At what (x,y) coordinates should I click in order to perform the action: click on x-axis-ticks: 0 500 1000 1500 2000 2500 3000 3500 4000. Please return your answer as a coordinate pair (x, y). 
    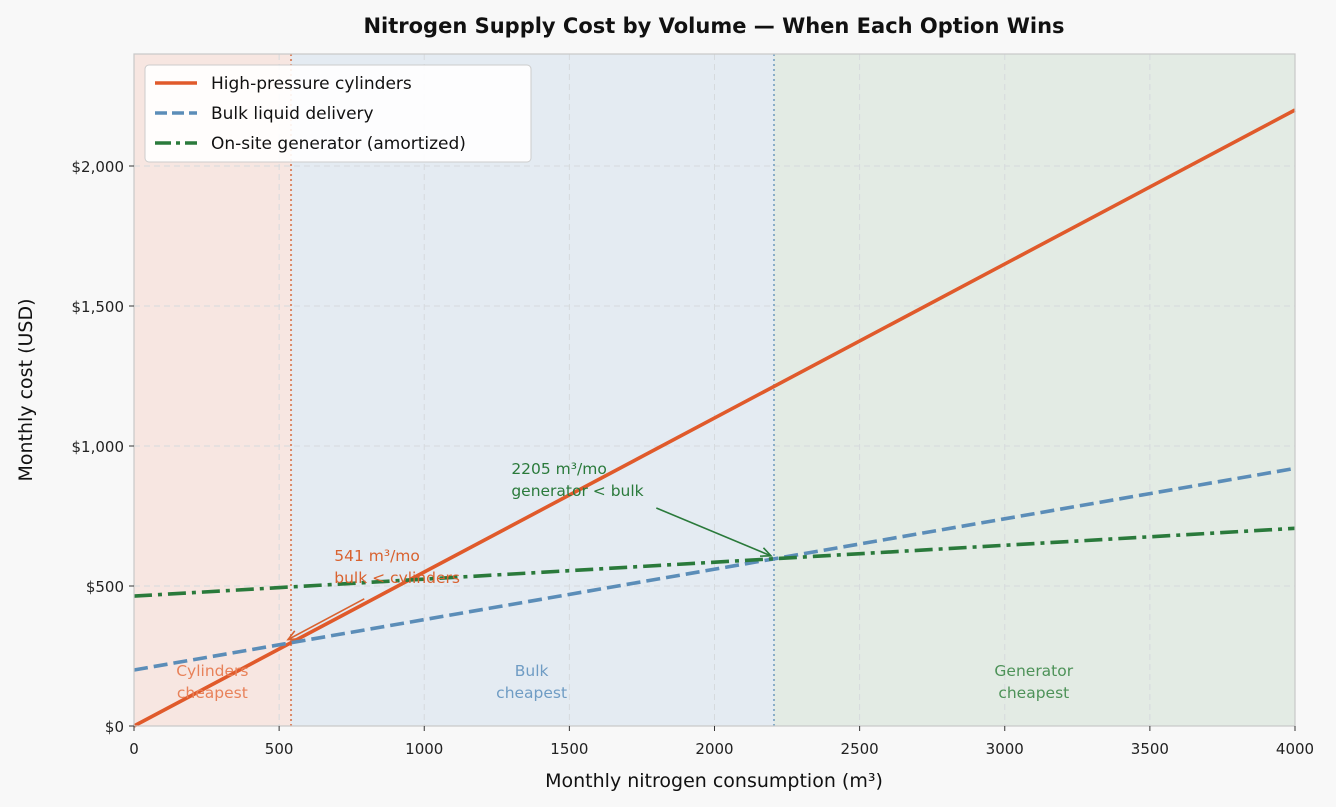
    Looking at the image, I should click on (721, 742).